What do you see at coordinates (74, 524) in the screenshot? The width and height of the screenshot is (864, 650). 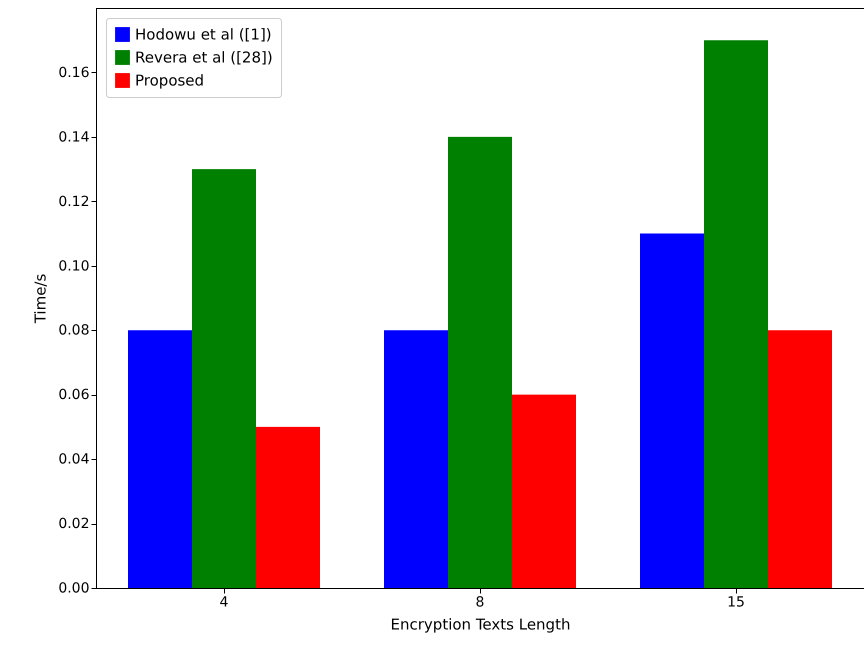 I see `y-tick-label: 0.02` at bounding box center [74, 524].